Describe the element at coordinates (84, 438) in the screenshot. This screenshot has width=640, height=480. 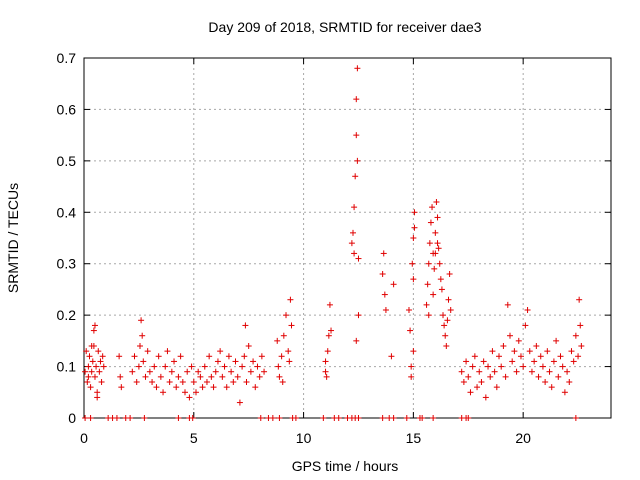
I see `x-tick-label: 0` at that location.